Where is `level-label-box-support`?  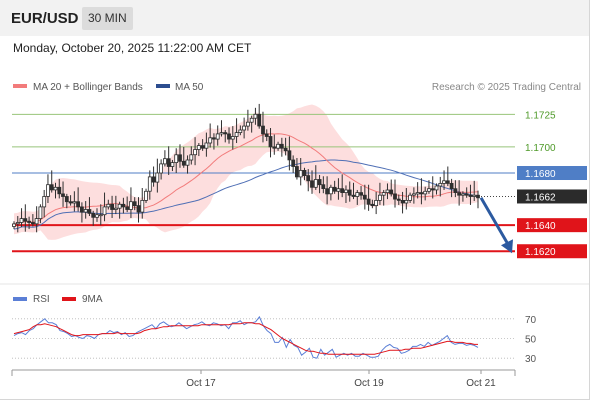
level-label-box-support is located at coordinates (552, 225).